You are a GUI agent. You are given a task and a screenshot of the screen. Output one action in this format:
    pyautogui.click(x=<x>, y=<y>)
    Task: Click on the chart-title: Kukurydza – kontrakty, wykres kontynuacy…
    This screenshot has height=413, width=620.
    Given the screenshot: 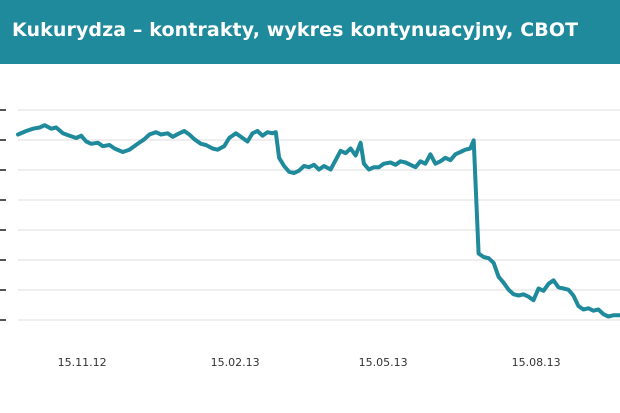 What is the action you would take?
    pyautogui.click(x=295, y=30)
    